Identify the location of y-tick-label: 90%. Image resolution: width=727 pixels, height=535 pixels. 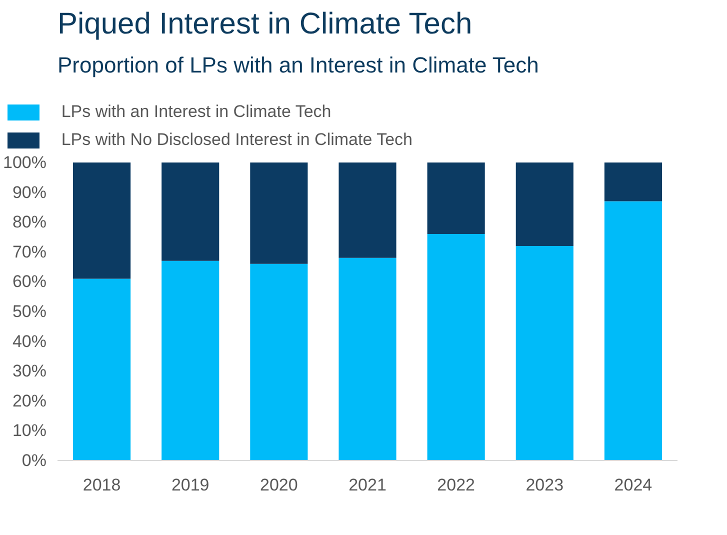
(29, 192).